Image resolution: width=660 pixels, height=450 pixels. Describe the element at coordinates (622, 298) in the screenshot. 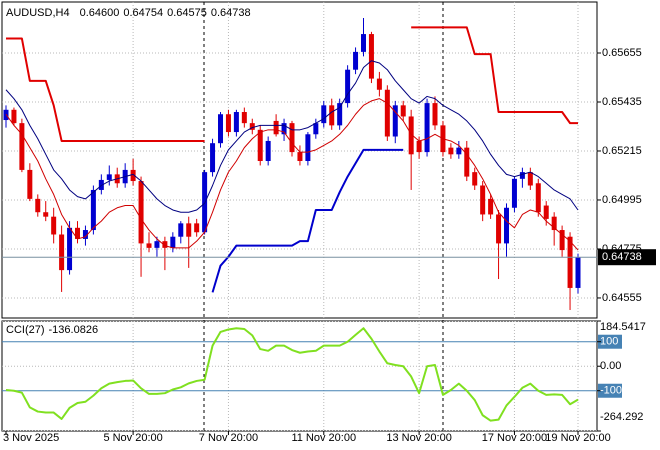

I see `y-tick-label: 0.64555` at that location.